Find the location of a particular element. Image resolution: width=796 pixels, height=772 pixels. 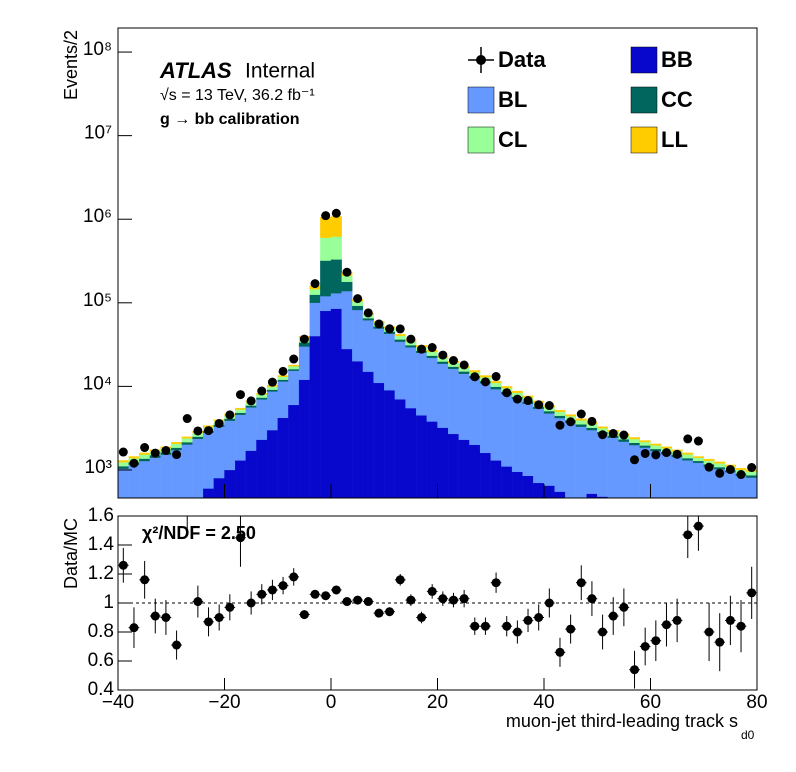

y-tick-label: 0.8 is located at coordinates (101, 631).